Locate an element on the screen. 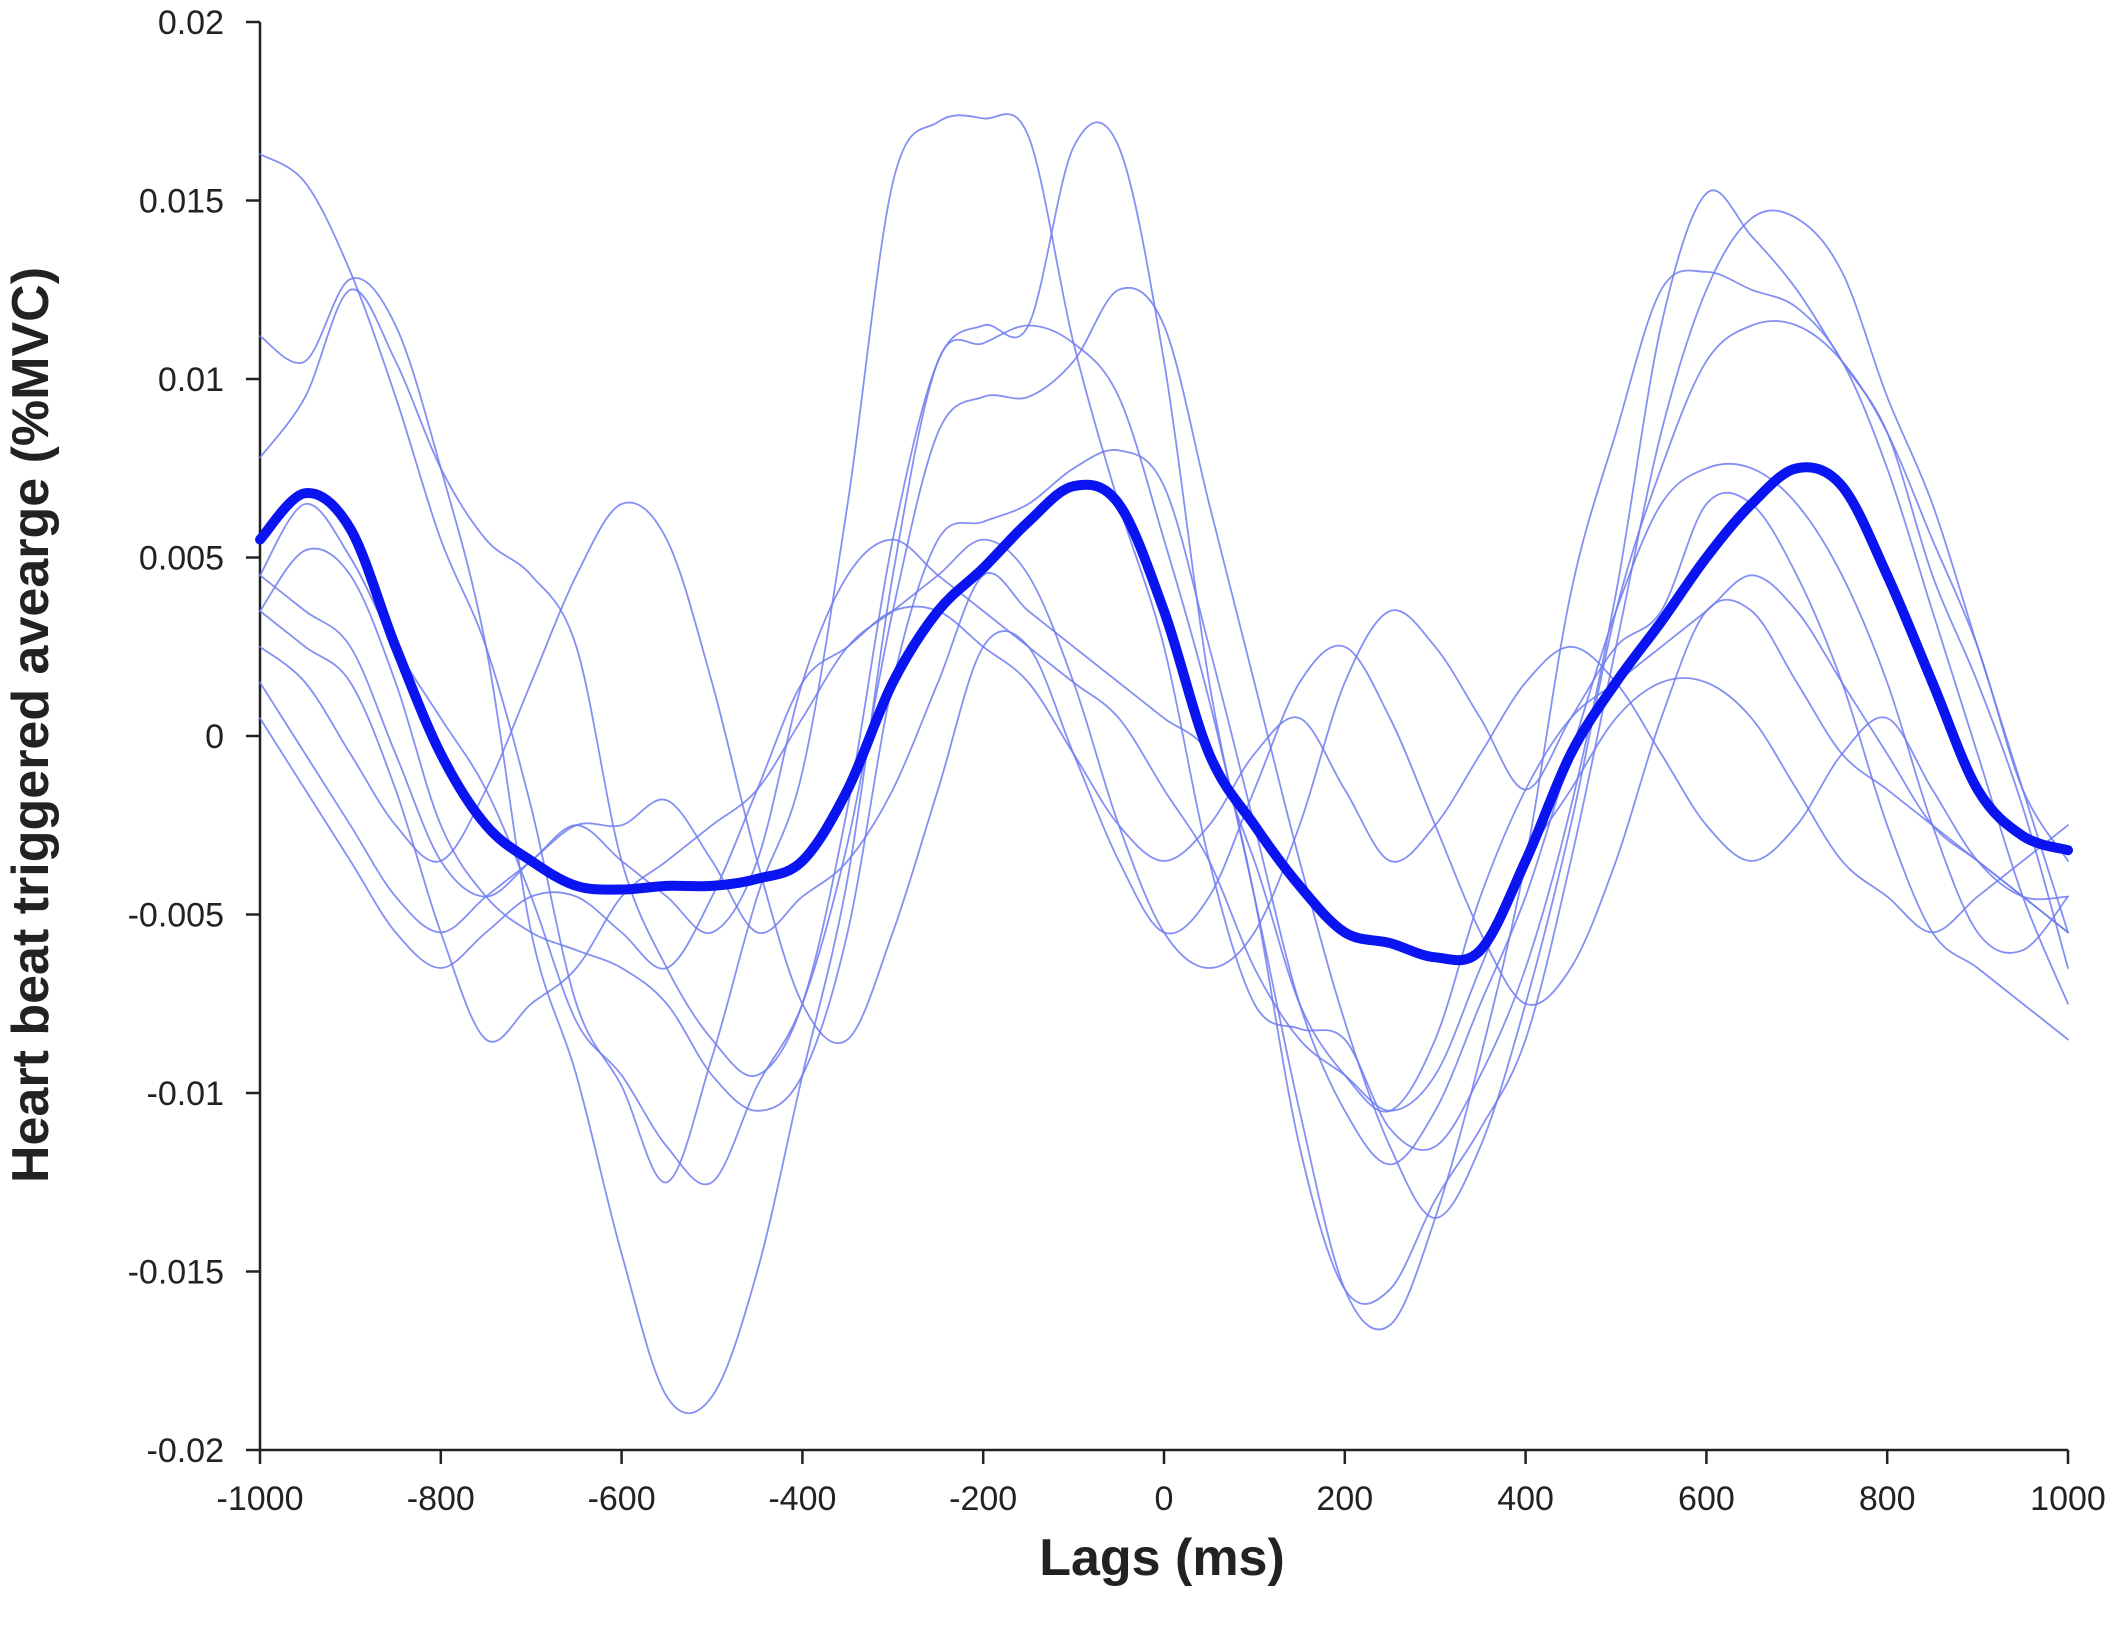 The height and width of the screenshot is (1639, 2114). x-tick-label: -800 is located at coordinates (441, 1499).